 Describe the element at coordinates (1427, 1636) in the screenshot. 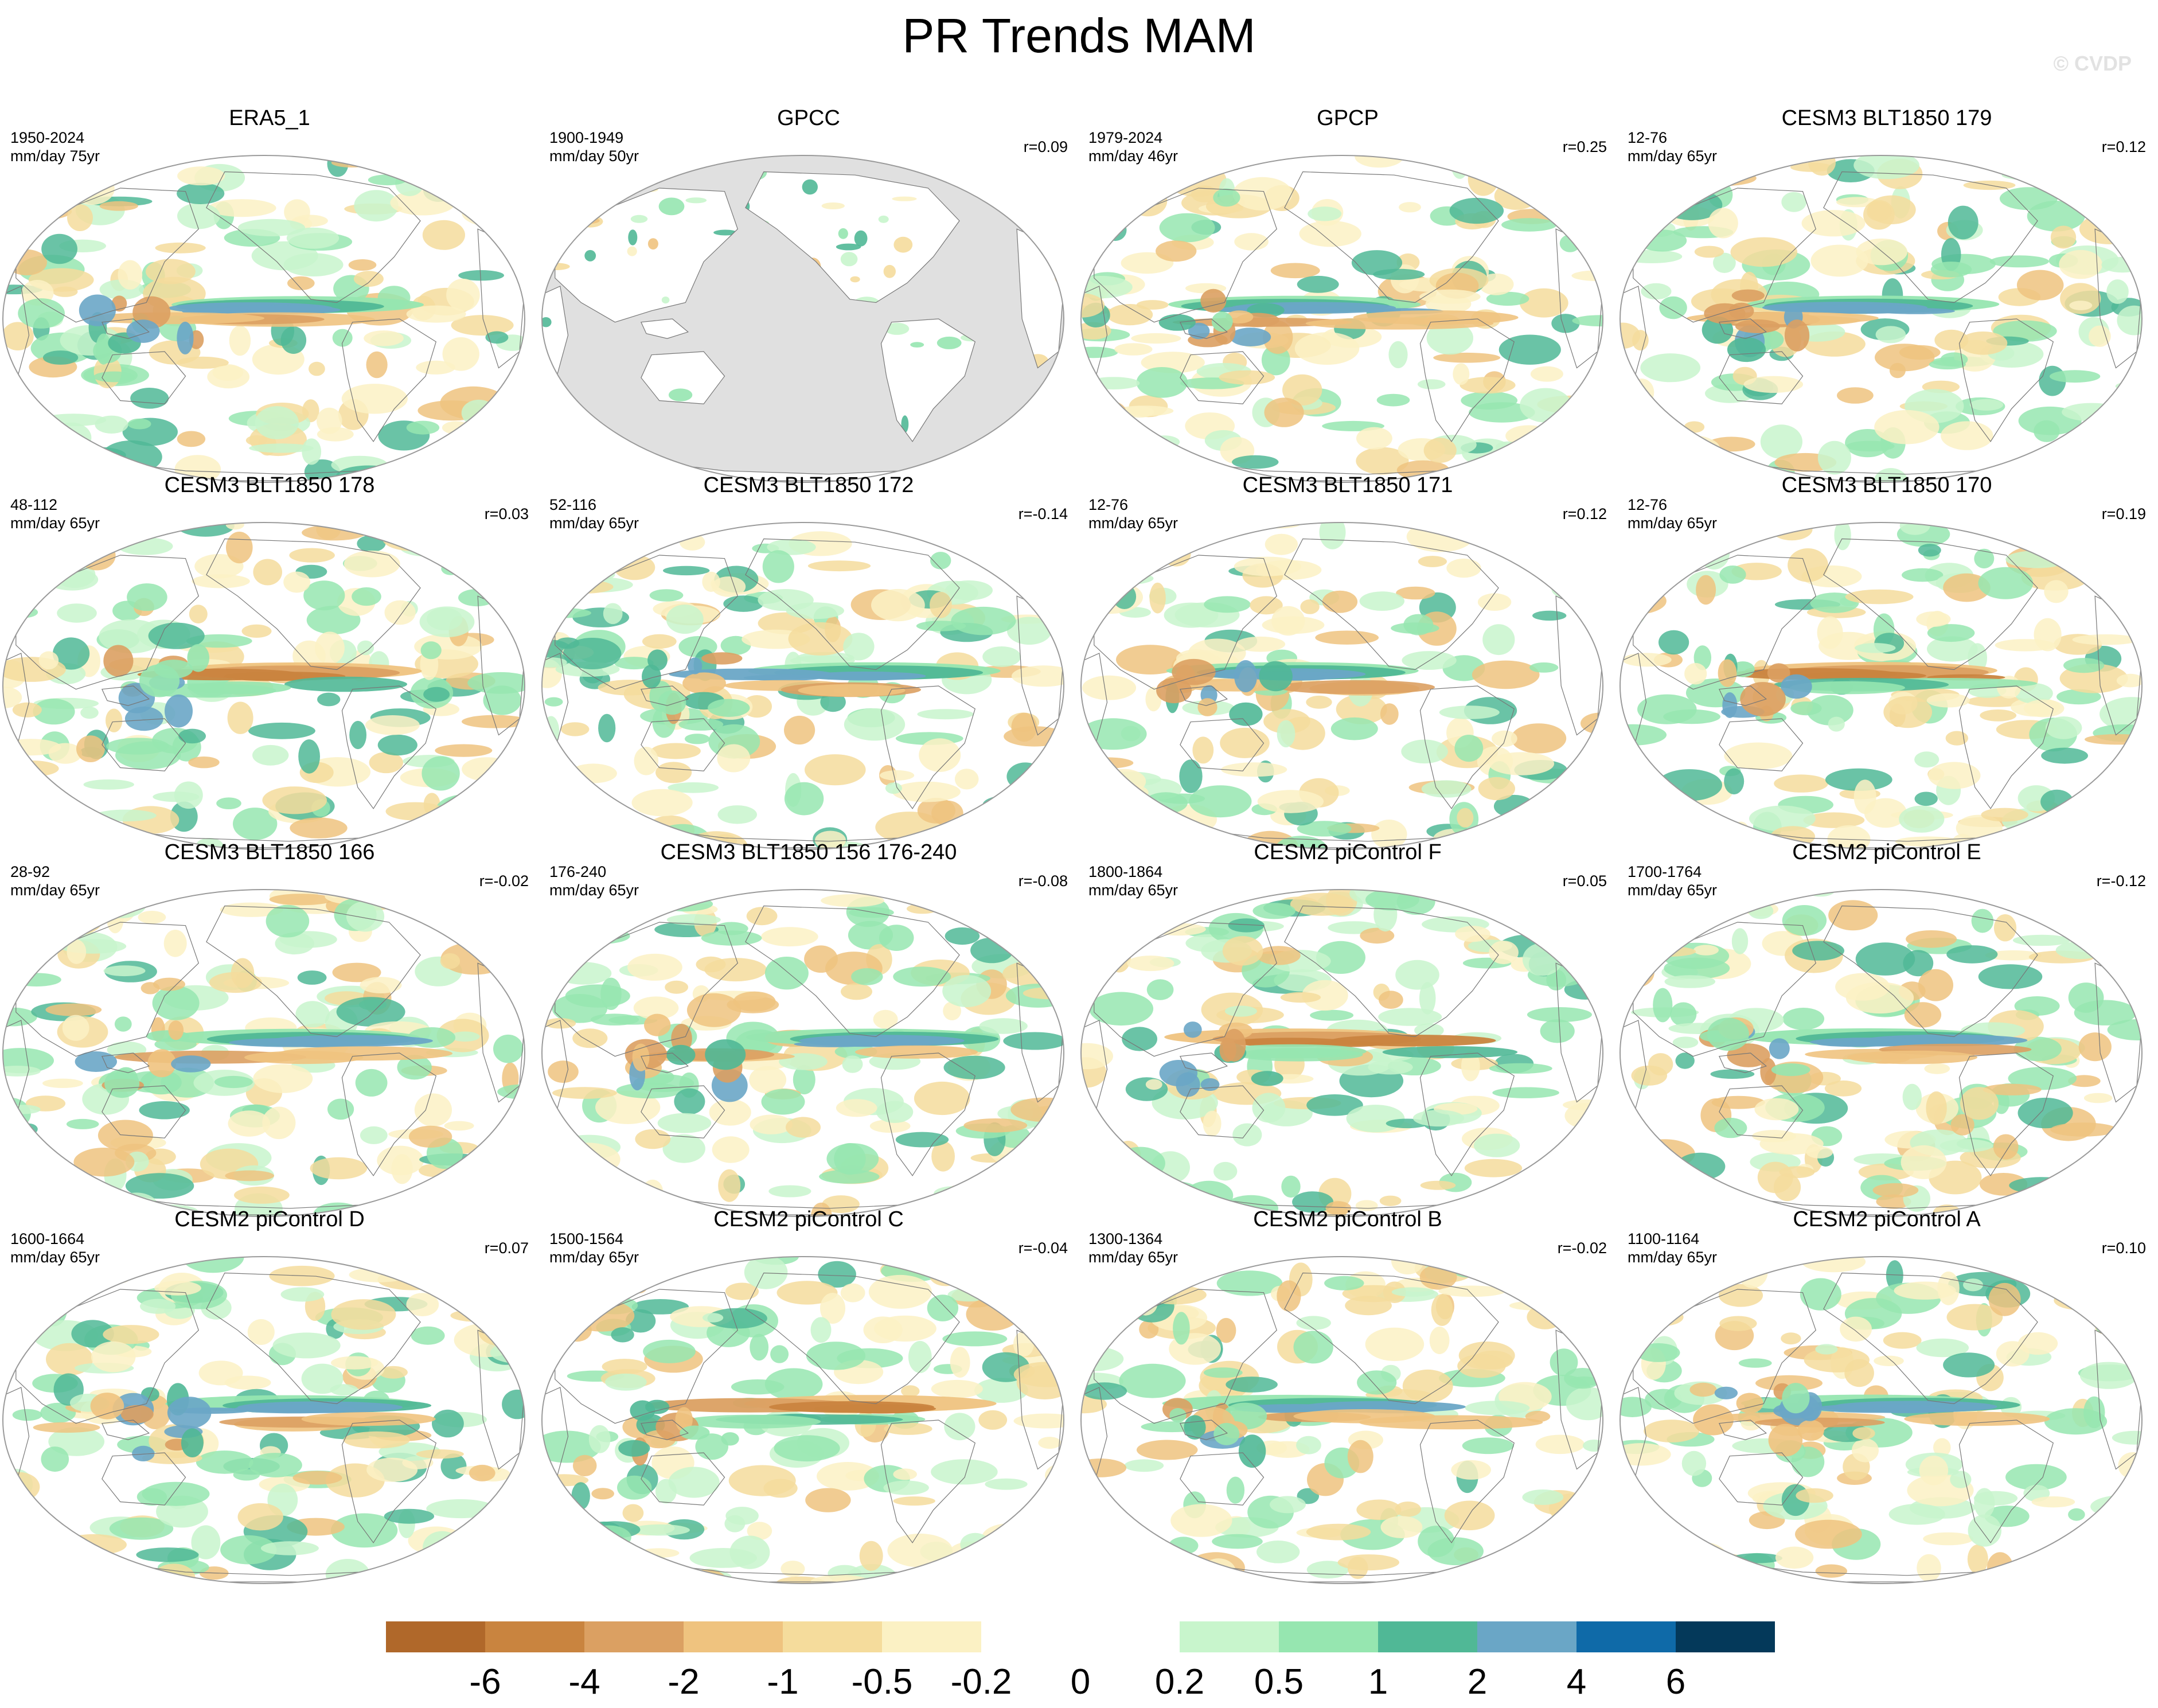

I see `colorbar-box` at that location.